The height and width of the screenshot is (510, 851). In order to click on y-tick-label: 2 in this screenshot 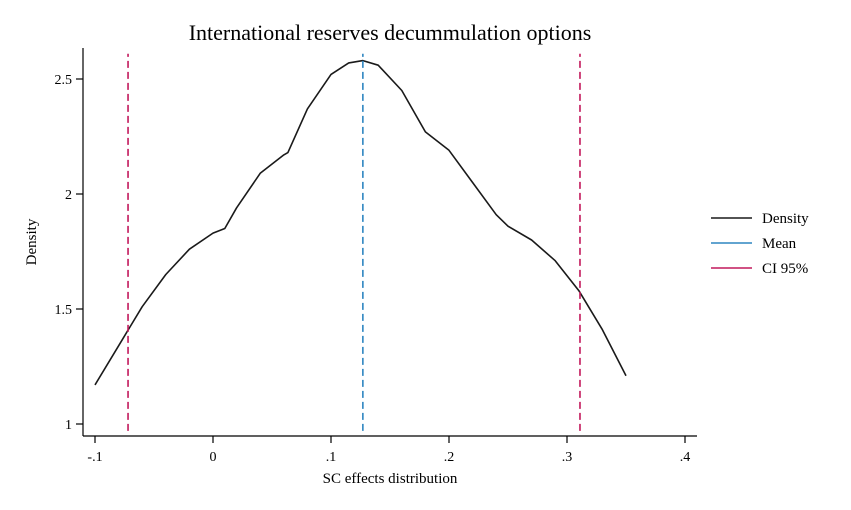, I will do `click(68, 195)`.